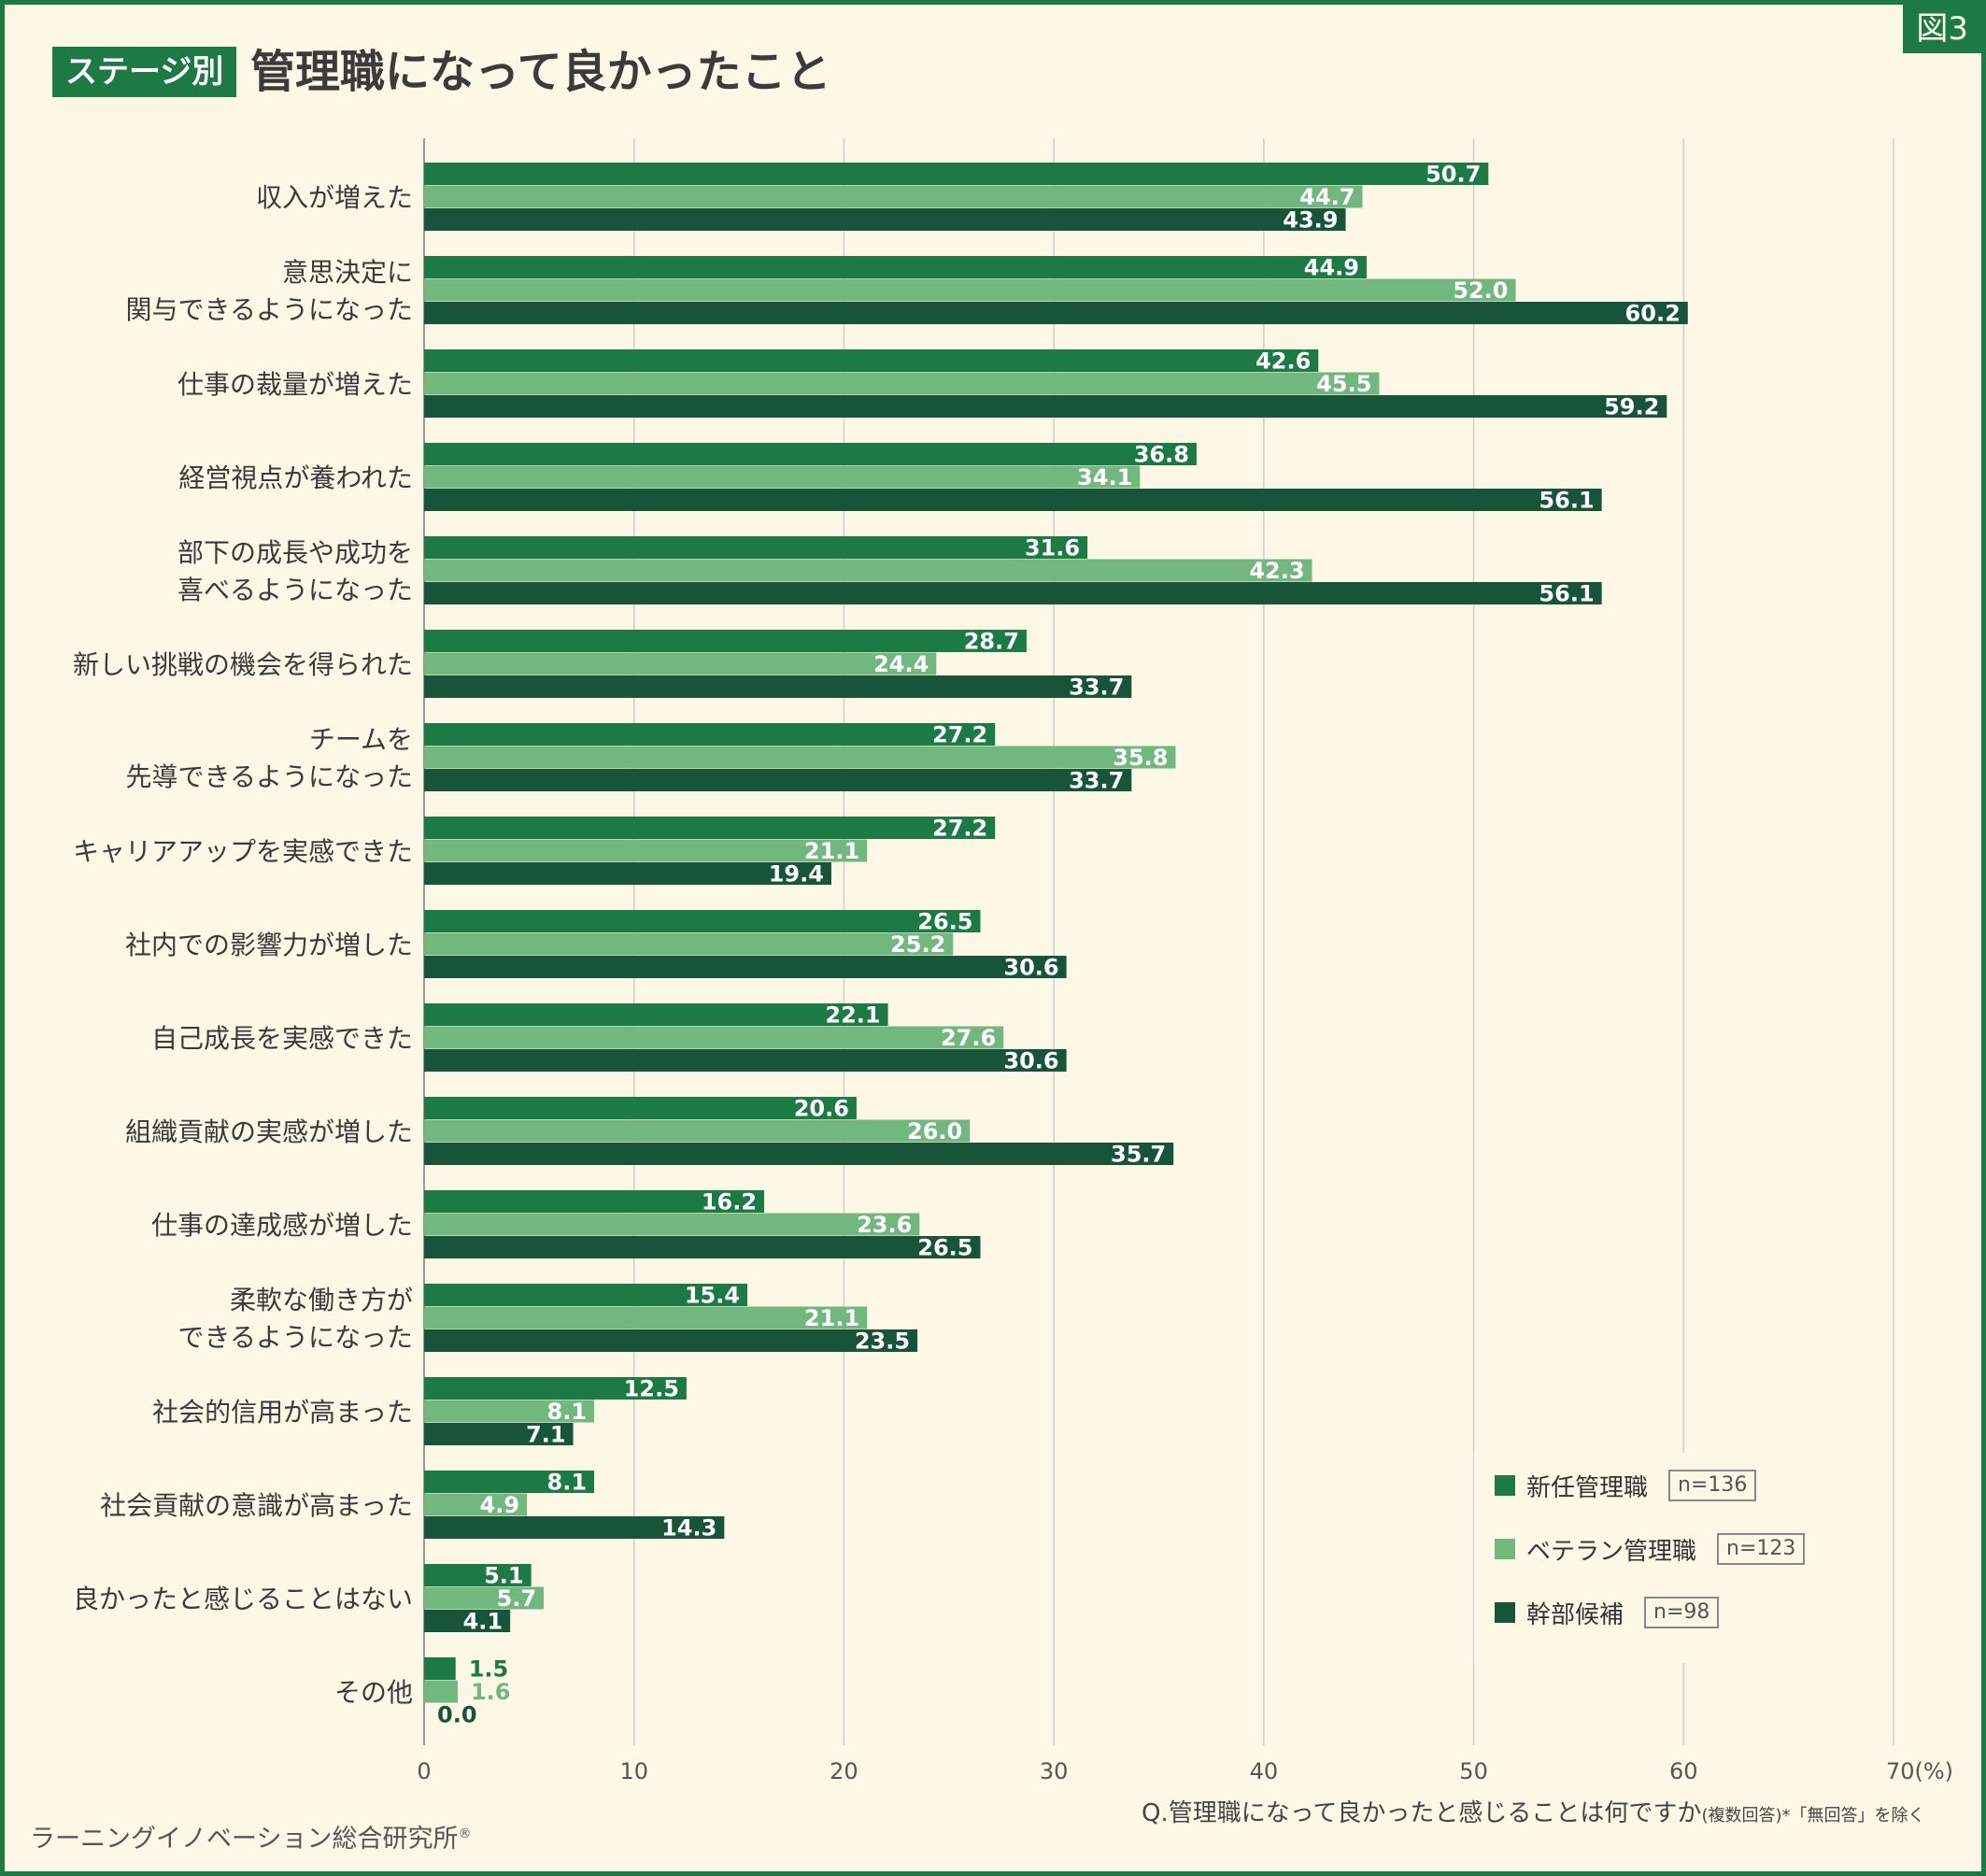 Image resolution: width=1986 pixels, height=1876 pixels. Describe the element at coordinates (992, 642) in the screenshot. I see `bar-value-label: 28.7` at that location.